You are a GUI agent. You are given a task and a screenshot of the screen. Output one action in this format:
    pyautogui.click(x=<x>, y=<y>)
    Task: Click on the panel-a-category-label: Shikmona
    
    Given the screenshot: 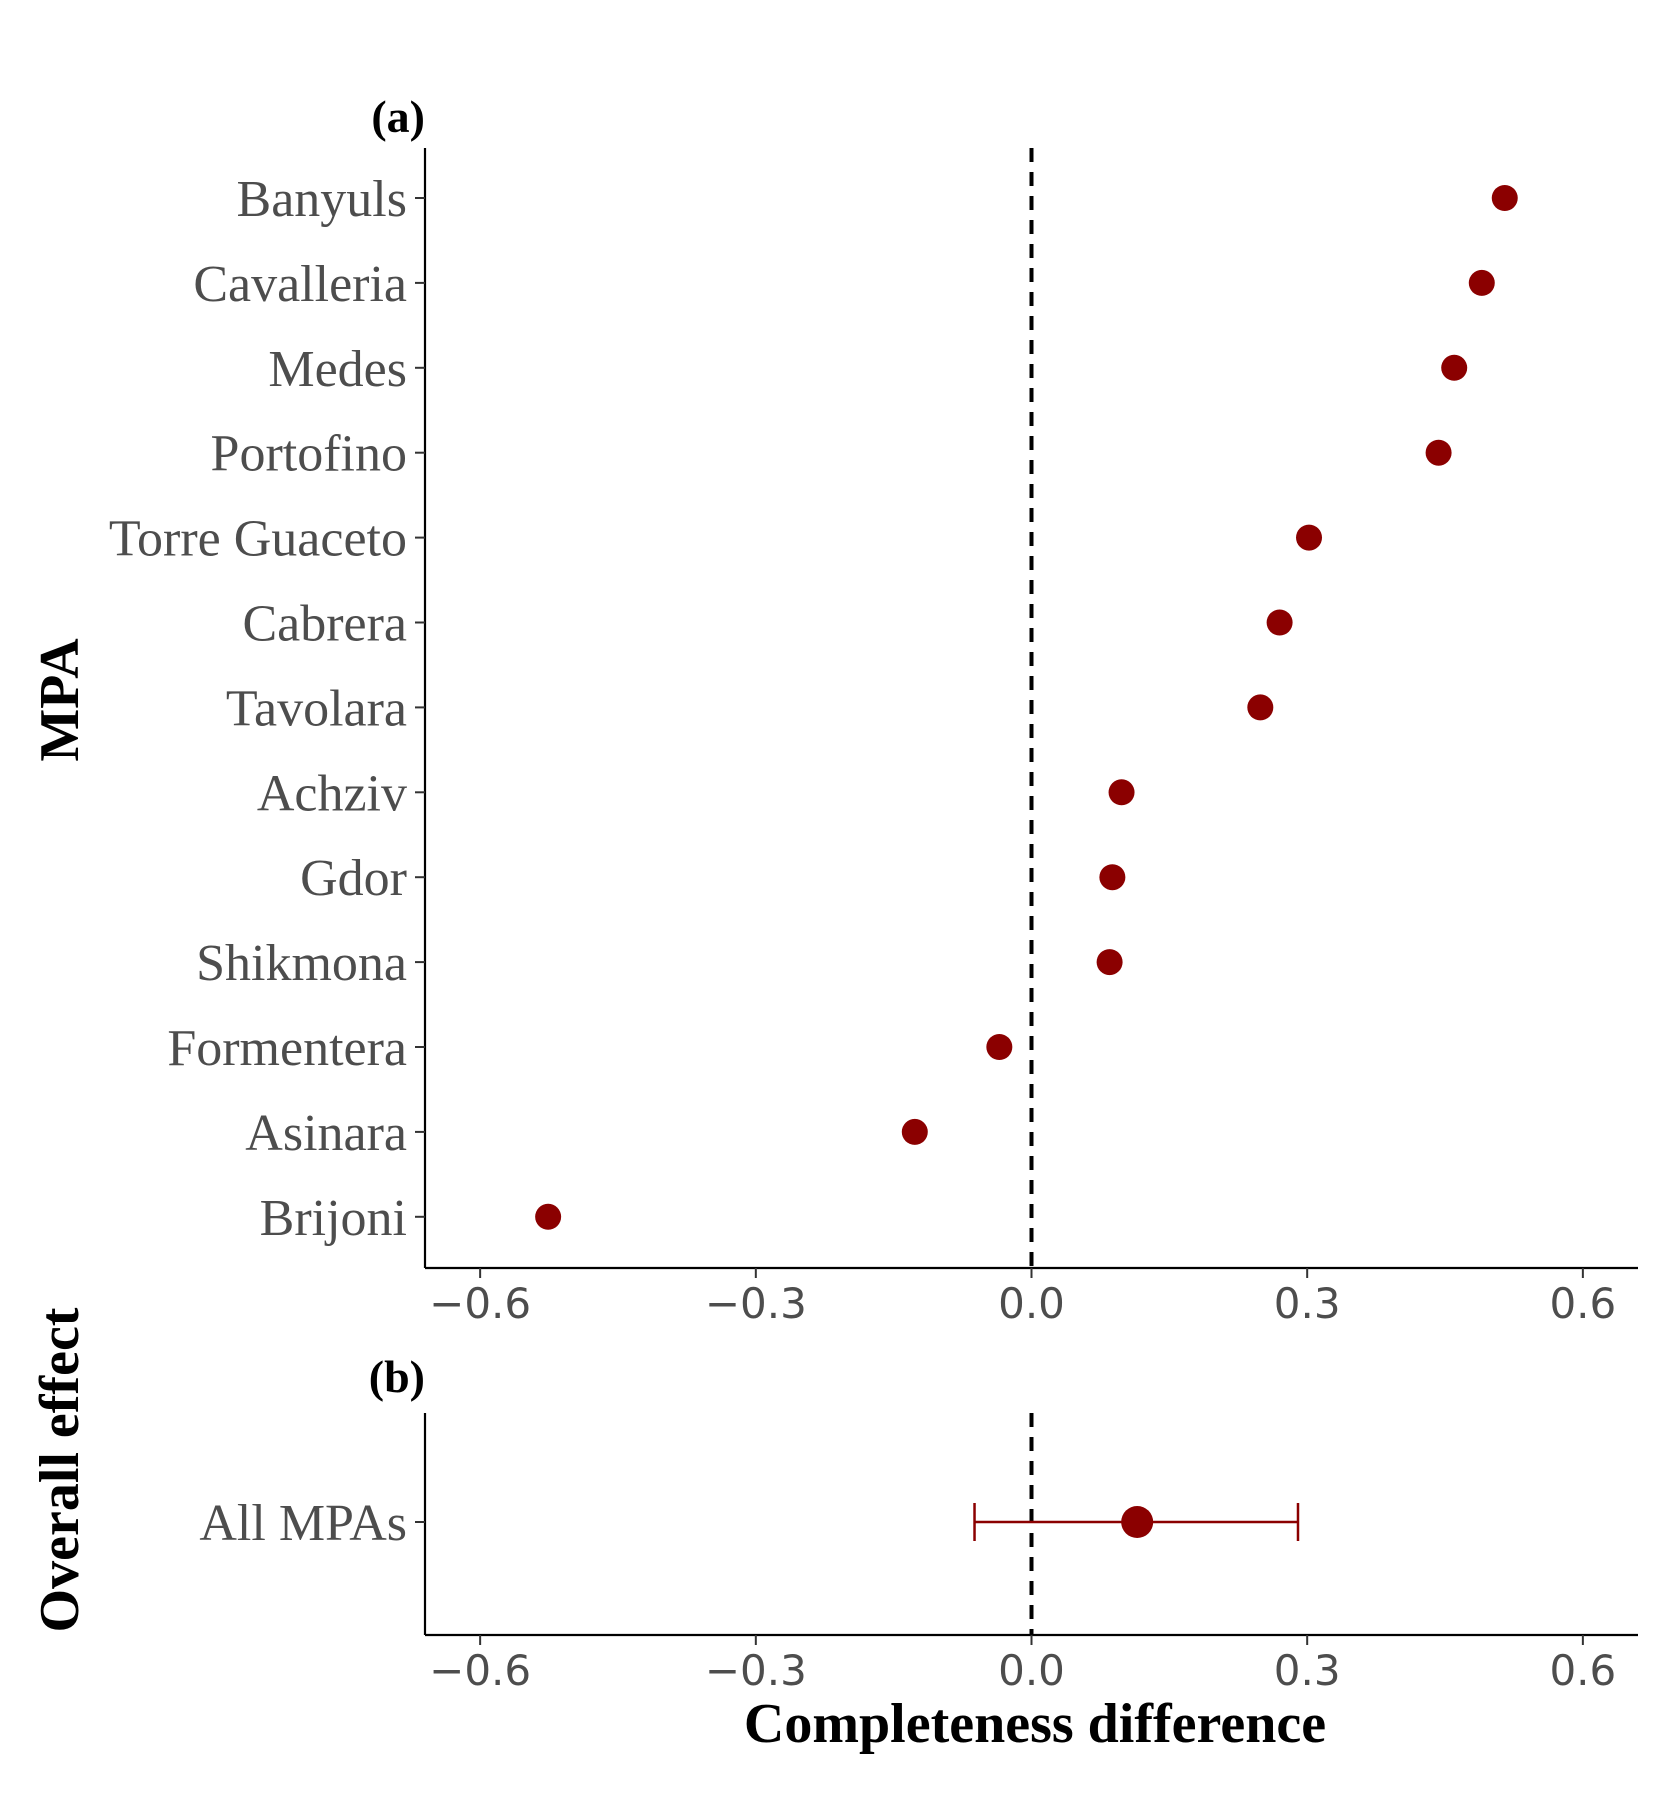 What is the action you would take?
    pyautogui.click(x=301, y=963)
    